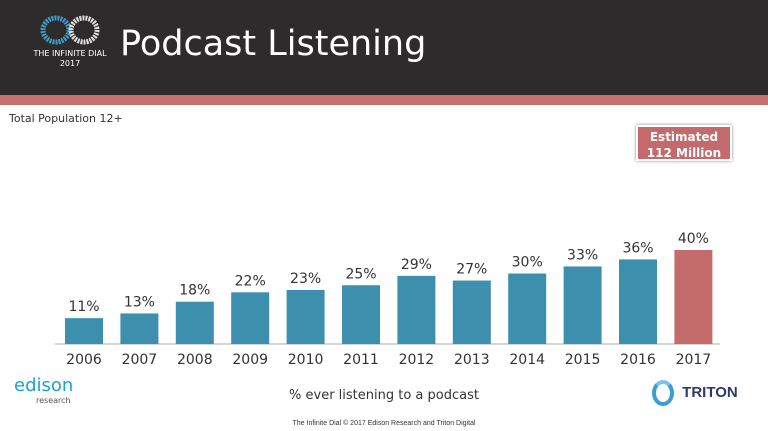 This screenshot has height=431, width=768. What do you see at coordinates (472, 360) in the screenshot?
I see `x-tick-label: 2013` at bounding box center [472, 360].